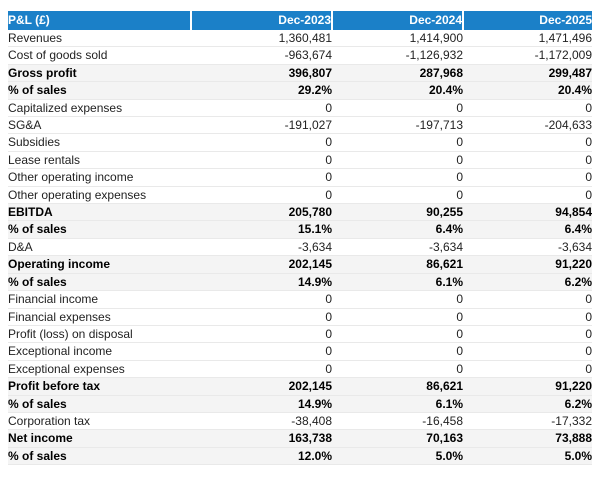 The width and height of the screenshot is (600, 491). Describe the element at coordinates (261, 72) in the screenshot. I see `cell-value: 396,807` at that location.